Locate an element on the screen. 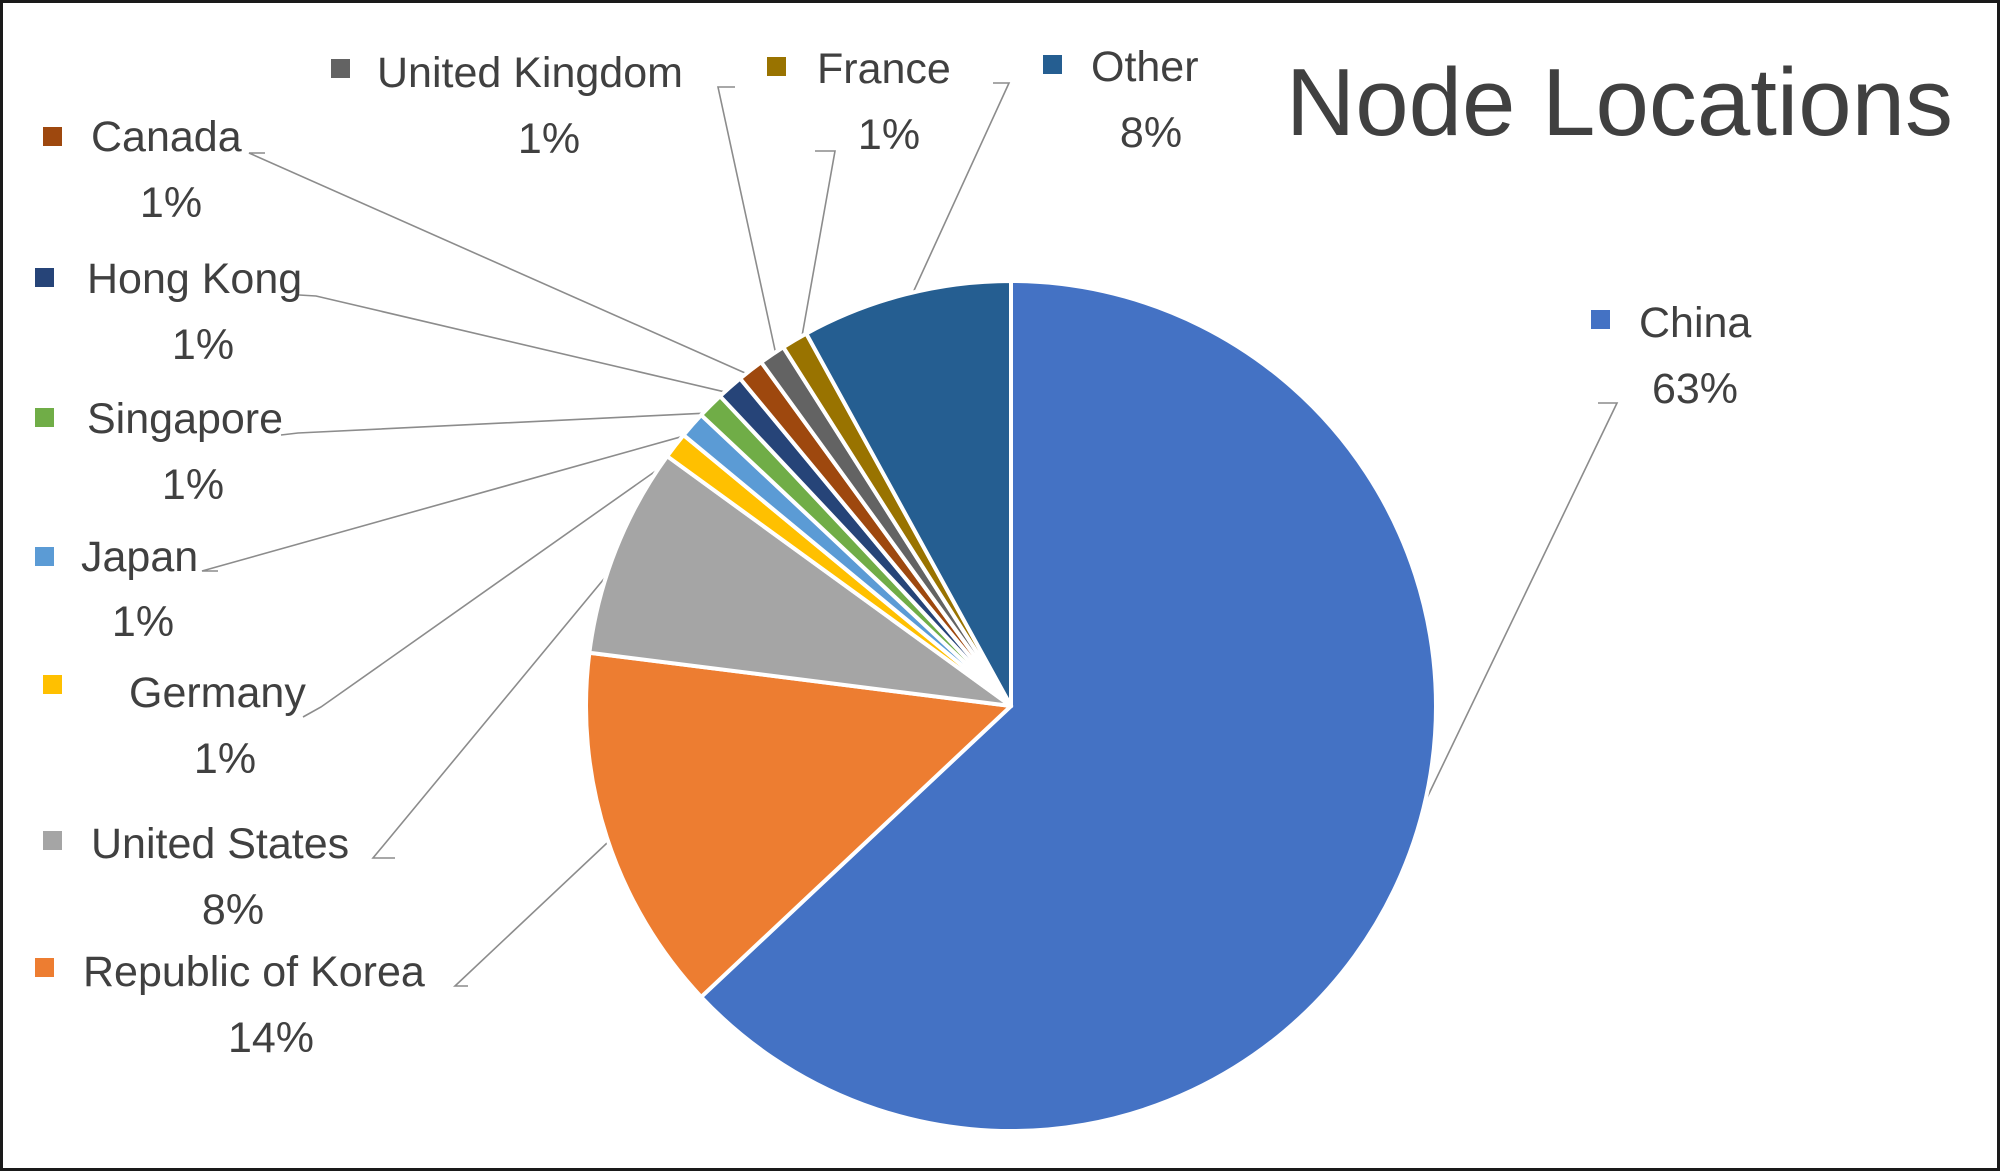 This screenshot has width=2000, height=1174. legend-swatch-japan is located at coordinates (44, 556).